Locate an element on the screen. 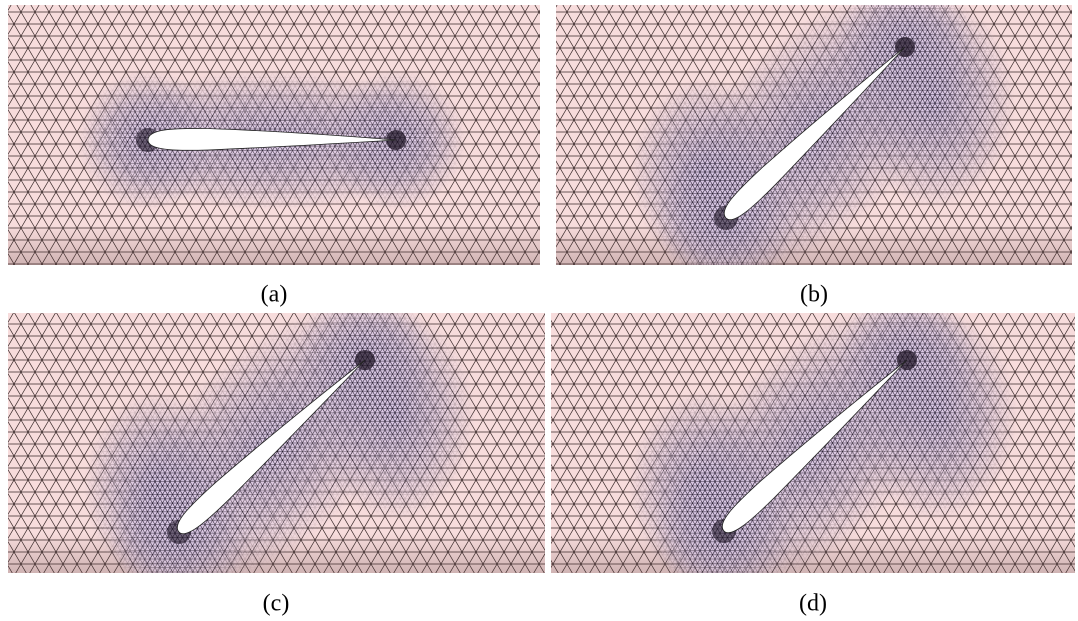 The height and width of the screenshot is (621, 1078). caption: (b) is located at coordinates (814, 295).